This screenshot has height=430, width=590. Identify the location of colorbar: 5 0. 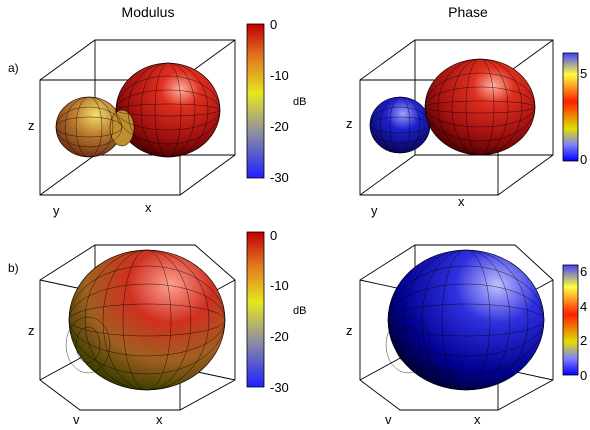
(574, 109).